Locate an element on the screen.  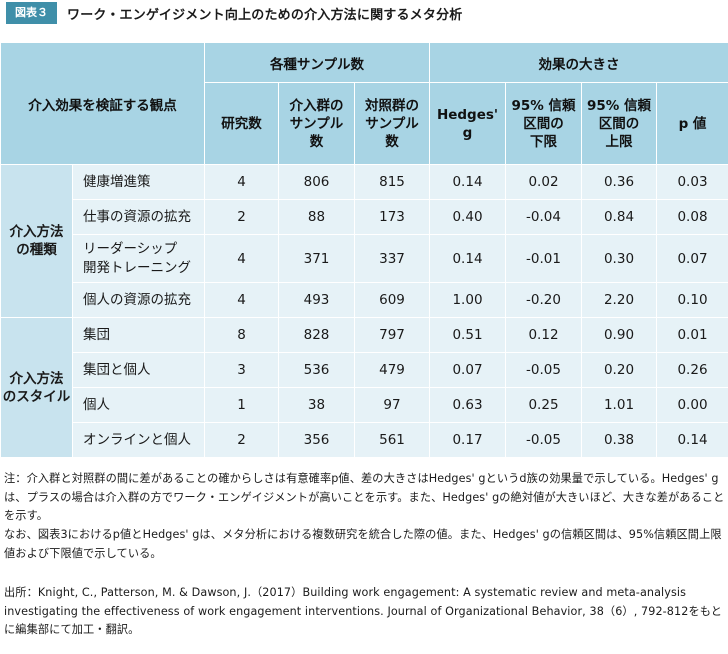
ci-upper-cell: 0.30 is located at coordinates (619, 258).